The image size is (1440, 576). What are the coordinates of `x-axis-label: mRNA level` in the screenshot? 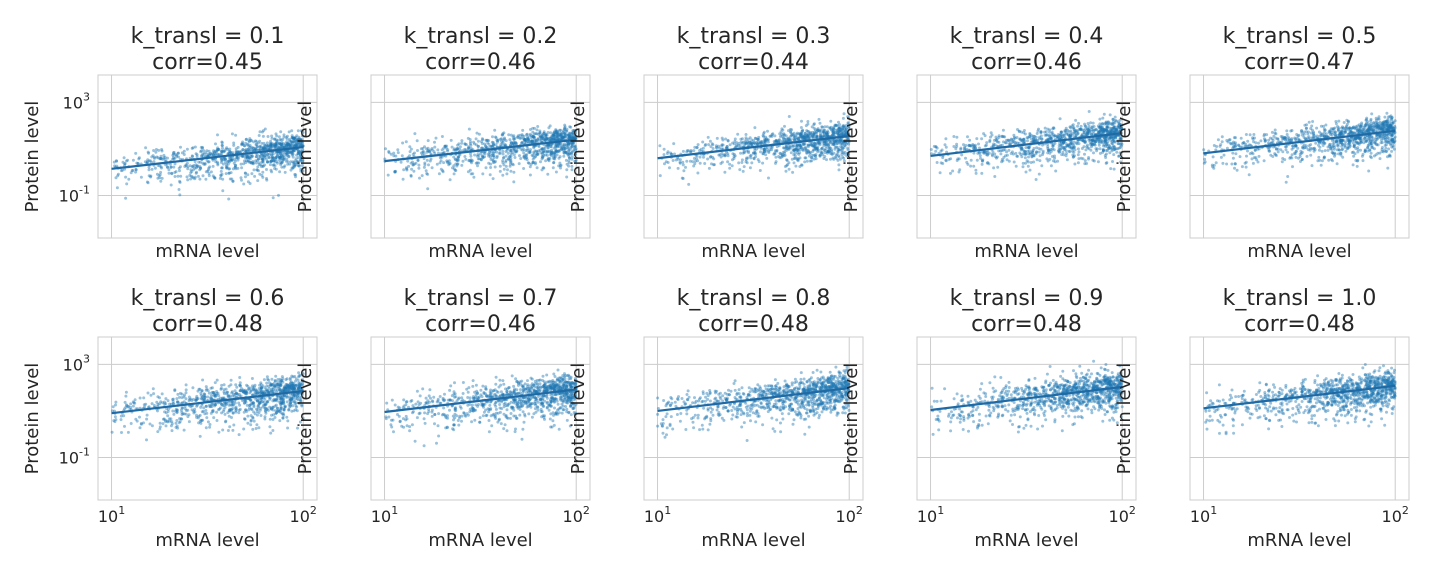 It's located at (1026, 251).